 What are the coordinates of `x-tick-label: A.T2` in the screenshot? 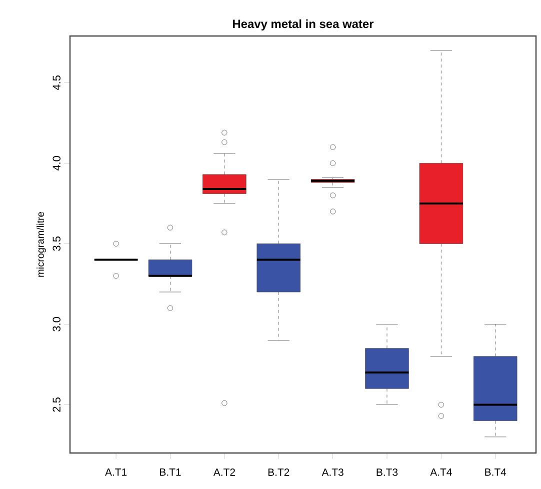 It's located at (224, 472).